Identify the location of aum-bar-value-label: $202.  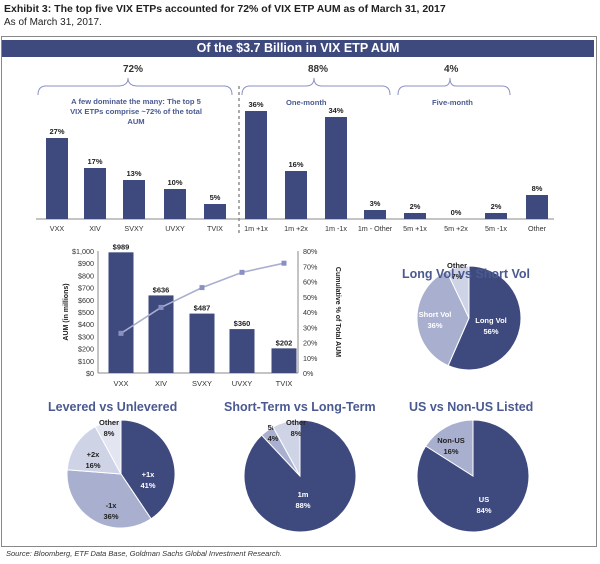
(284, 342).